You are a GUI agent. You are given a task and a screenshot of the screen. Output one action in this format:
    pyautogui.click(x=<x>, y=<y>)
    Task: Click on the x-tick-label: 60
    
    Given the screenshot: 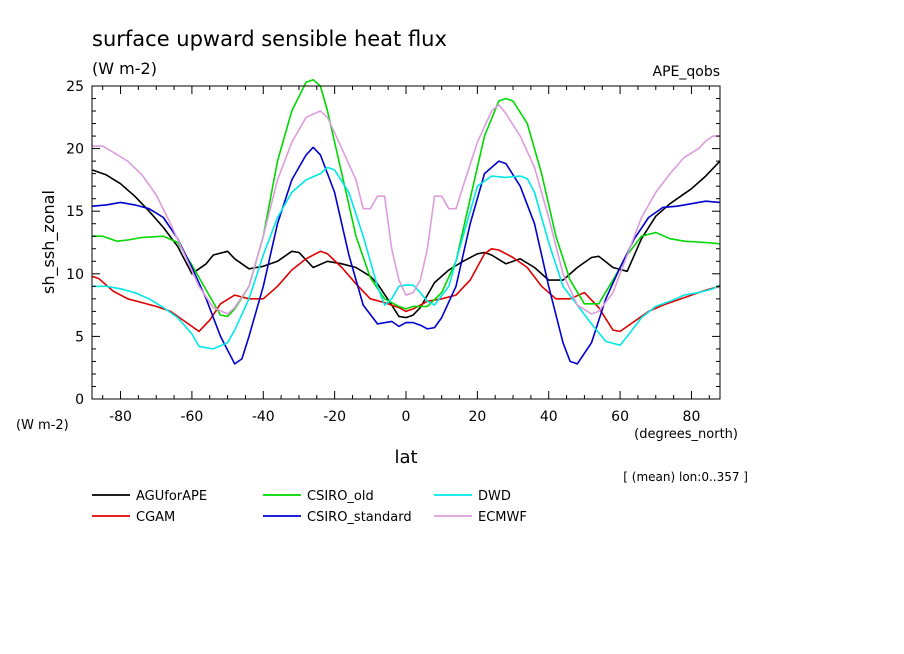 What is the action you would take?
    pyautogui.click(x=620, y=417)
    